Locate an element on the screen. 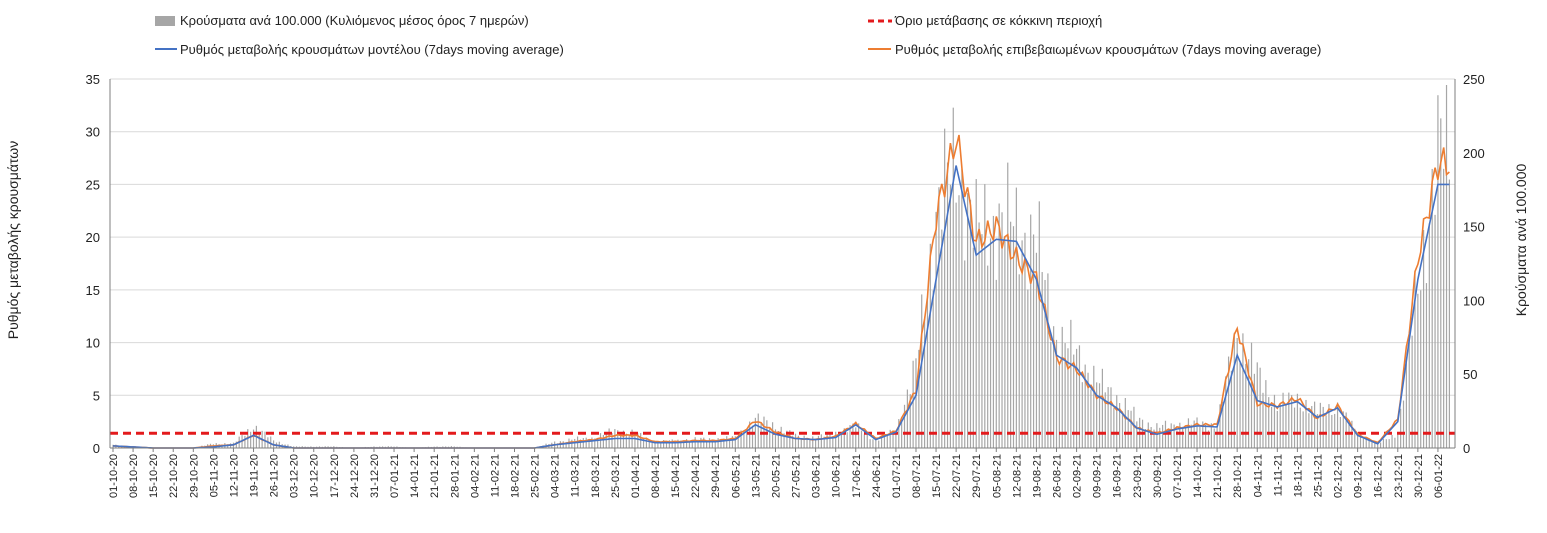  x-tick-label: 17-12-20 is located at coordinates (335, 476).